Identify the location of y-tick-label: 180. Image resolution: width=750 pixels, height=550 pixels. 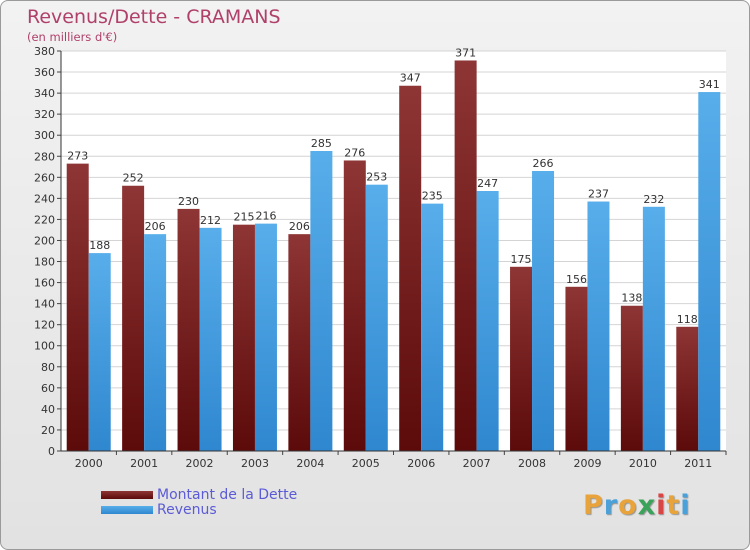
(44, 262).